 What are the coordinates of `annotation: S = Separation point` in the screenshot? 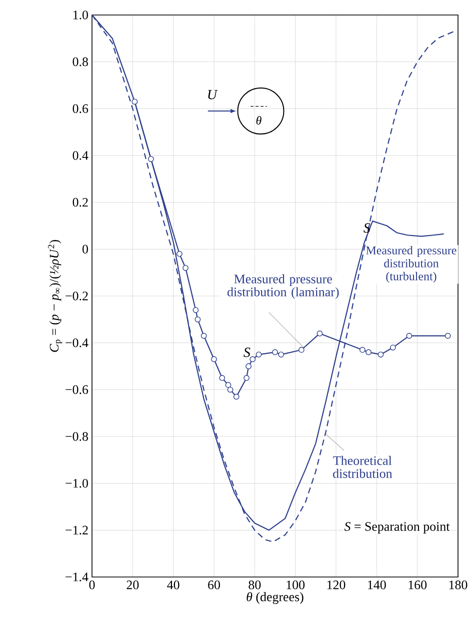 It's located at (397, 528).